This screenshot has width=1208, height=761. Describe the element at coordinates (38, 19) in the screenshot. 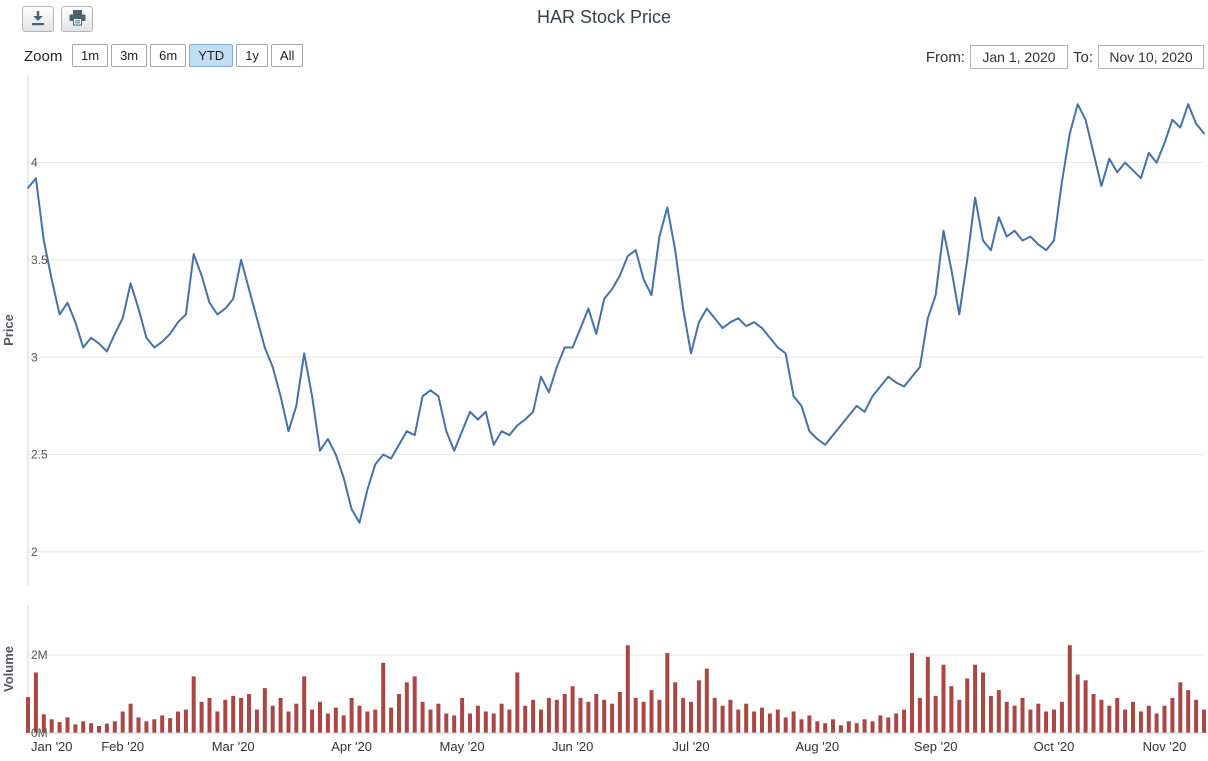

I see `download-button` at that location.